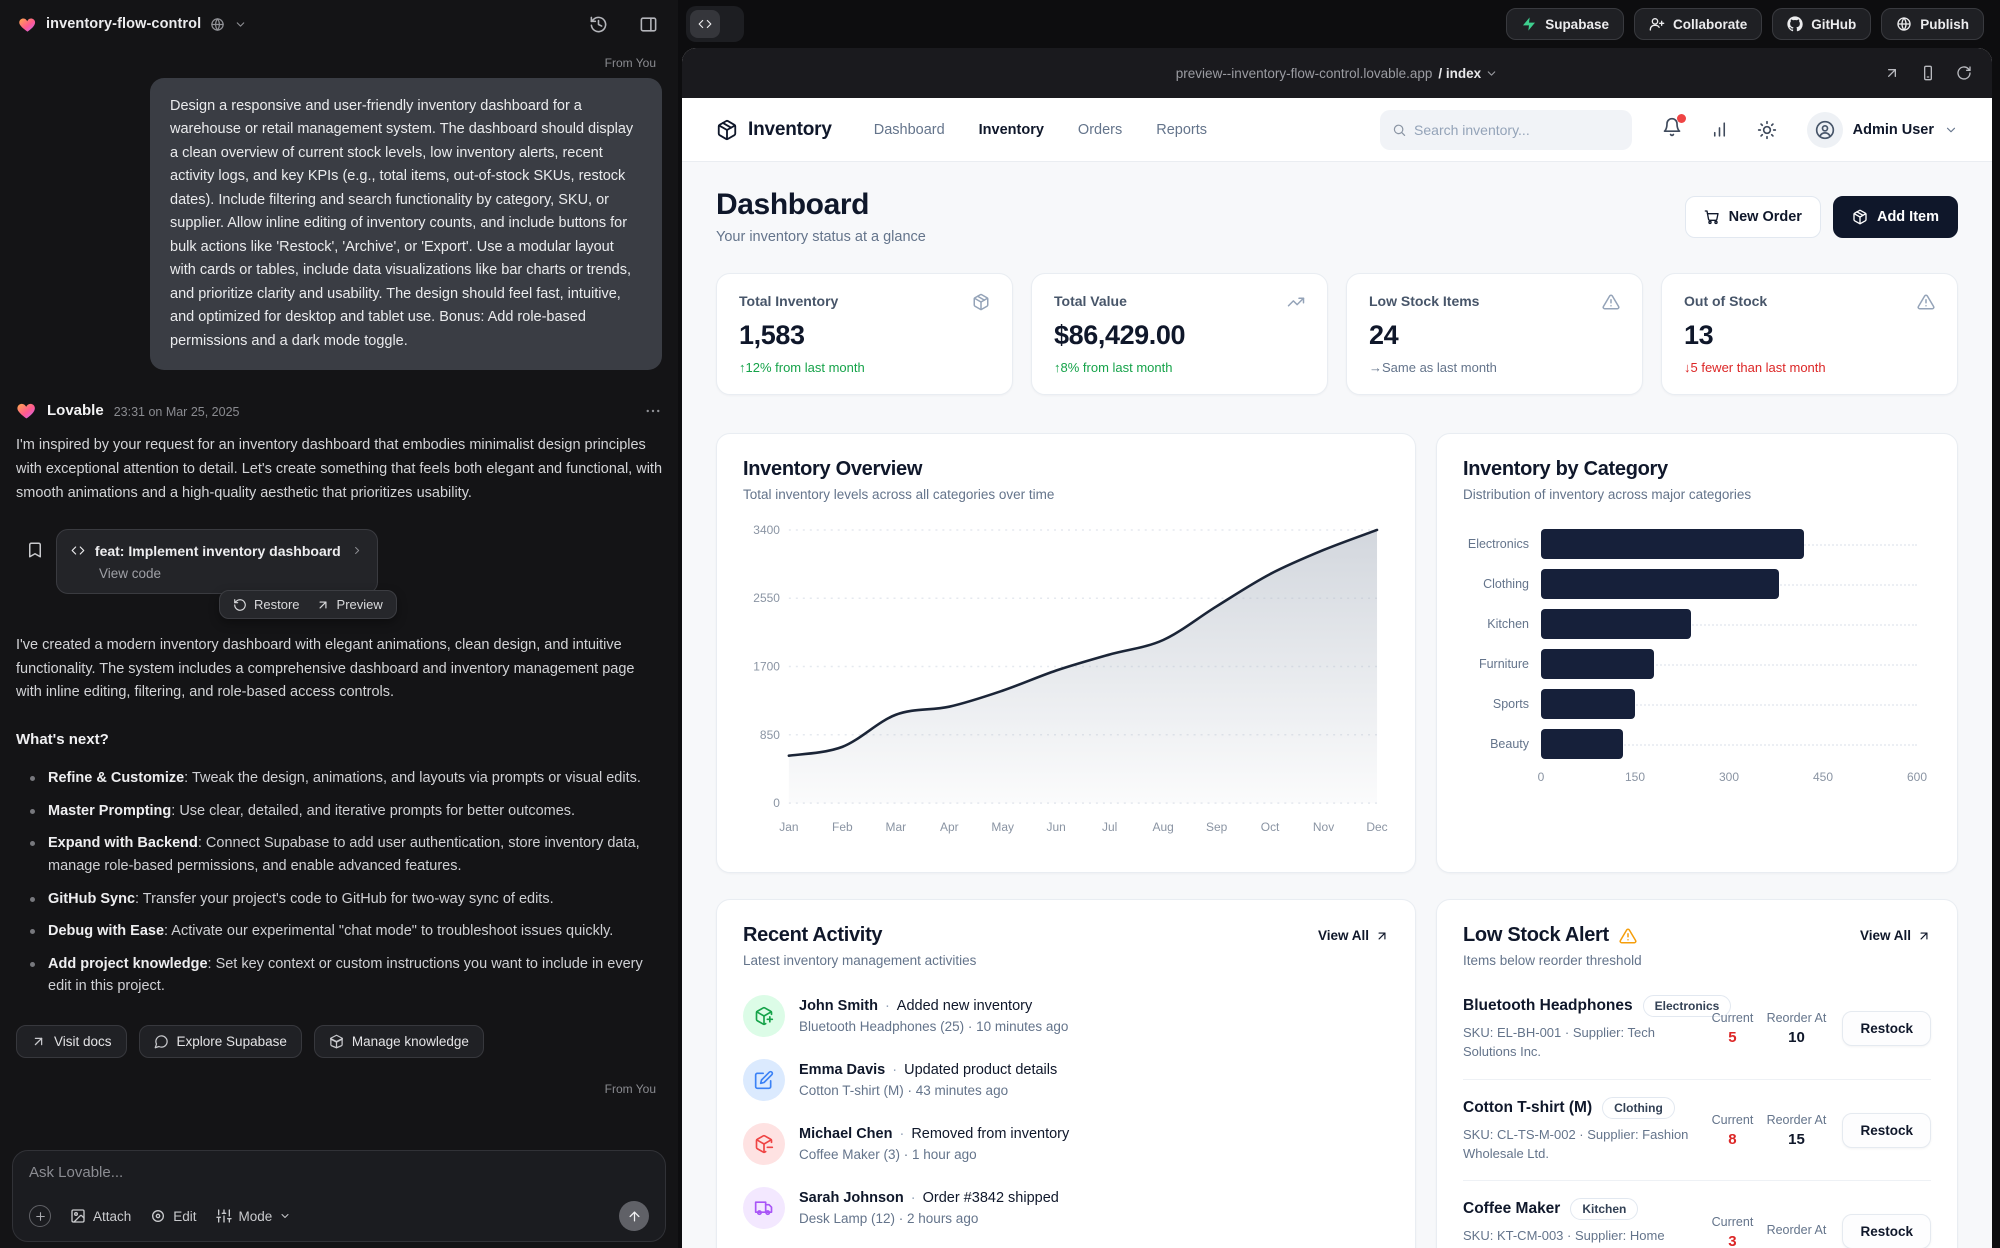 Image resolution: width=2000 pixels, height=1248 pixels. What do you see at coordinates (32, 844) in the screenshot?
I see `bullet-dot` at bounding box center [32, 844].